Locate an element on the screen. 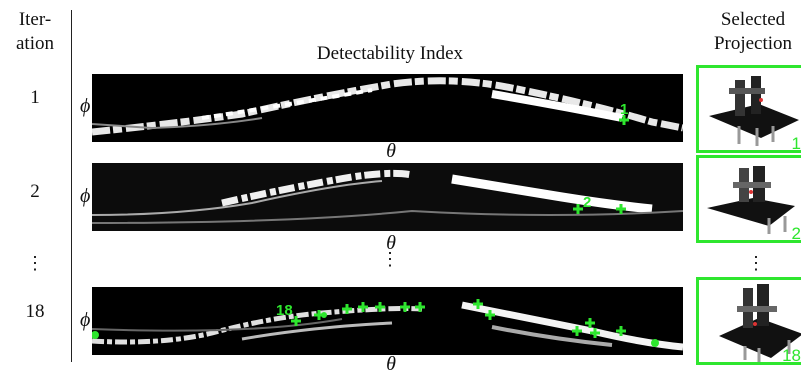 The height and width of the screenshot is (376, 801). detectability-map-1: 1 is located at coordinates (387, 108).